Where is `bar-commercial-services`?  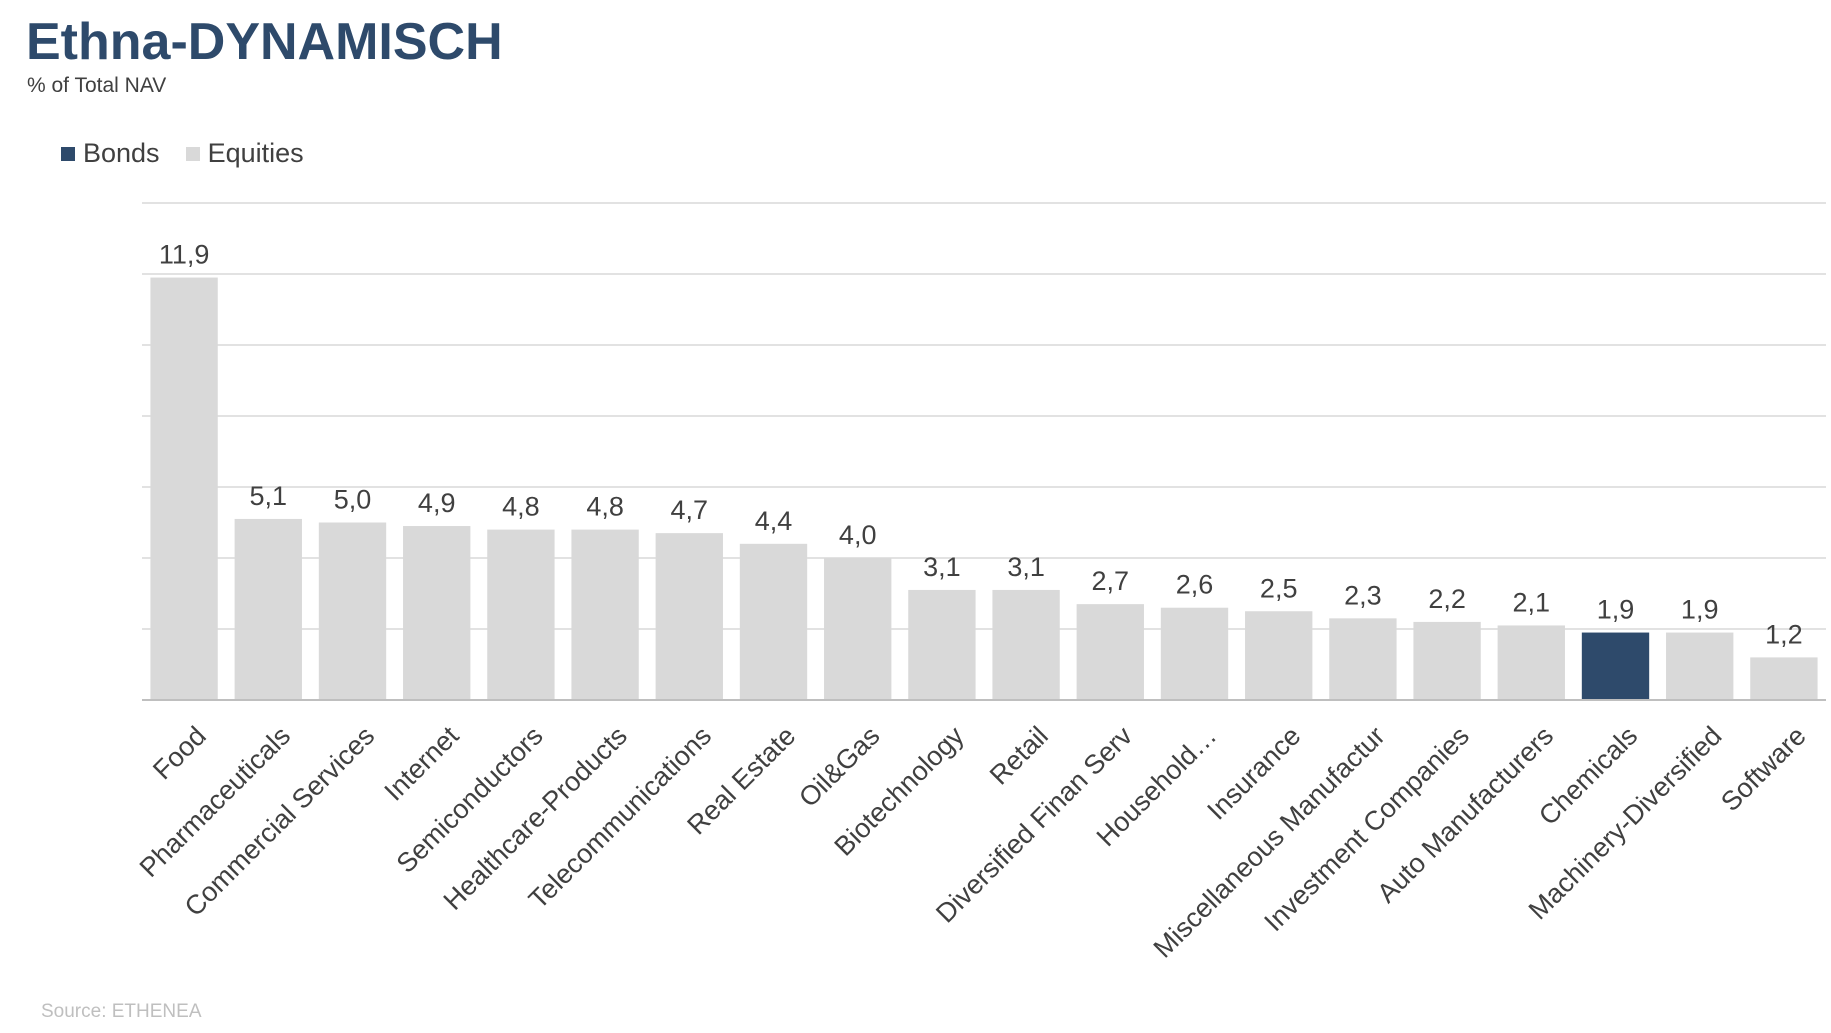
bar-commercial-services is located at coordinates (352, 611).